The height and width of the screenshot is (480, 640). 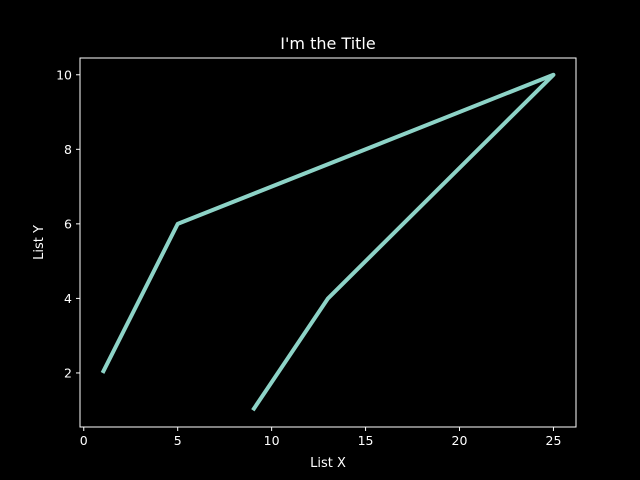 What do you see at coordinates (366, 440) in the screenshot?
I see `x-tick-label: 15` at bounding box center [366, 440].